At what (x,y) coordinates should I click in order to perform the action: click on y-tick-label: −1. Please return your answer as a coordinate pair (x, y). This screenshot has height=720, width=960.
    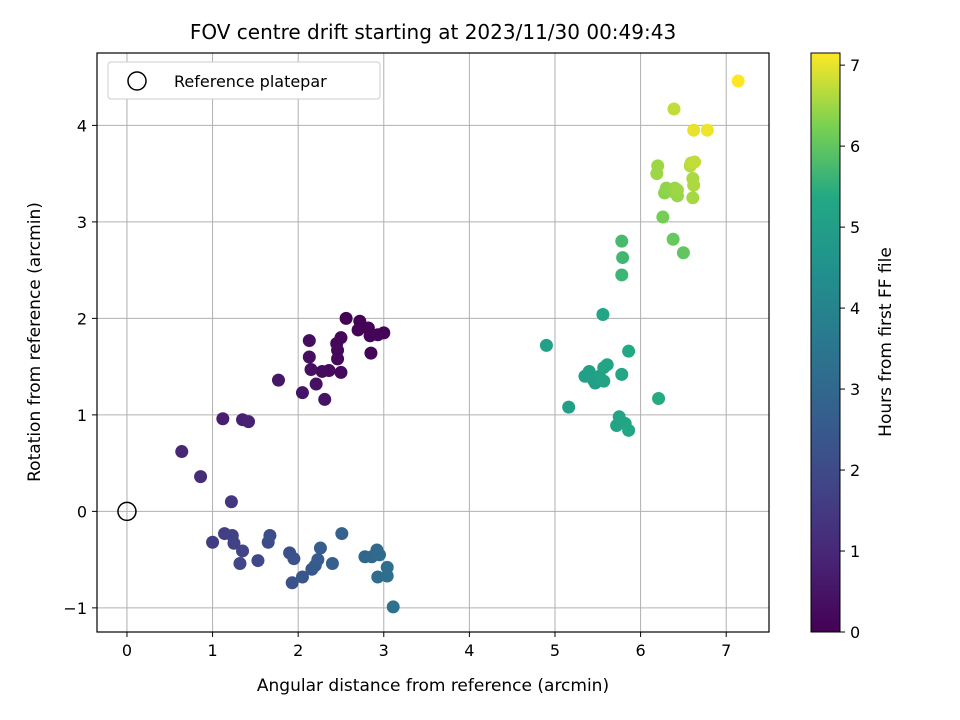
    Looking at the image, I should click on (75, 608).